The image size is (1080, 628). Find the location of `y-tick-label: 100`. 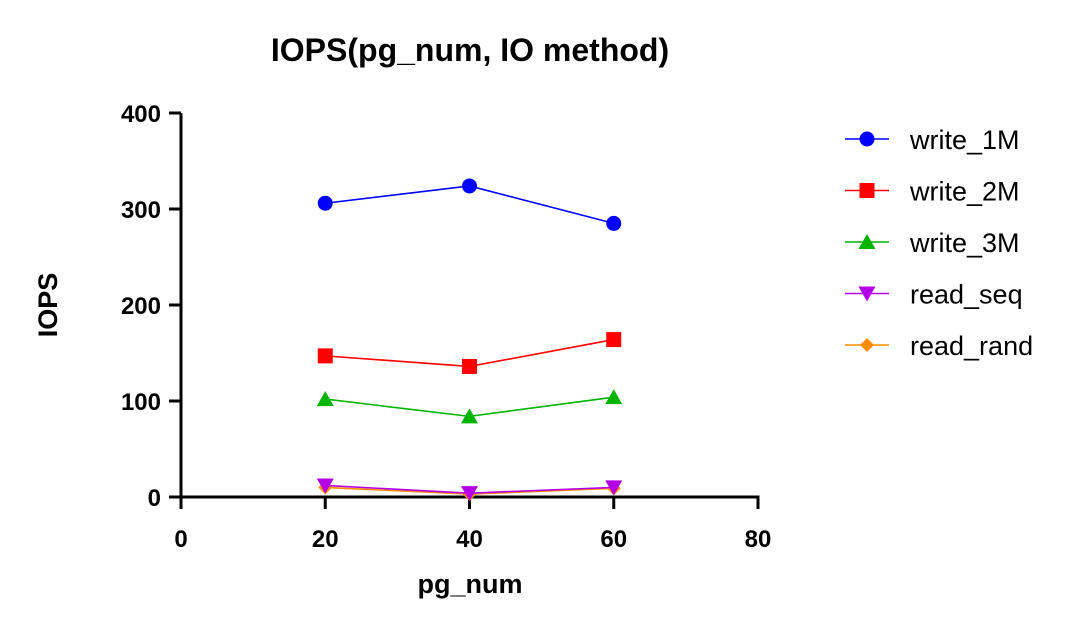

y-tick-label: 100 is located at coordinates (141, 402).